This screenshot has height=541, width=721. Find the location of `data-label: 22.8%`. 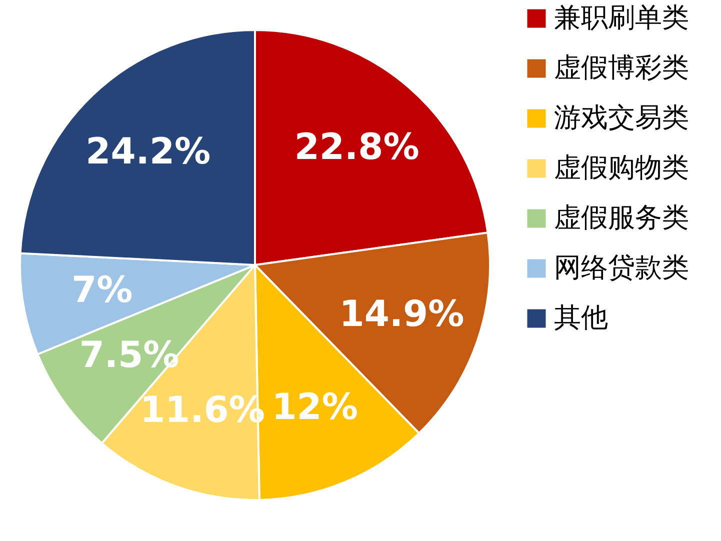

data-label: 22.8% is located at coordinates (357, 147).